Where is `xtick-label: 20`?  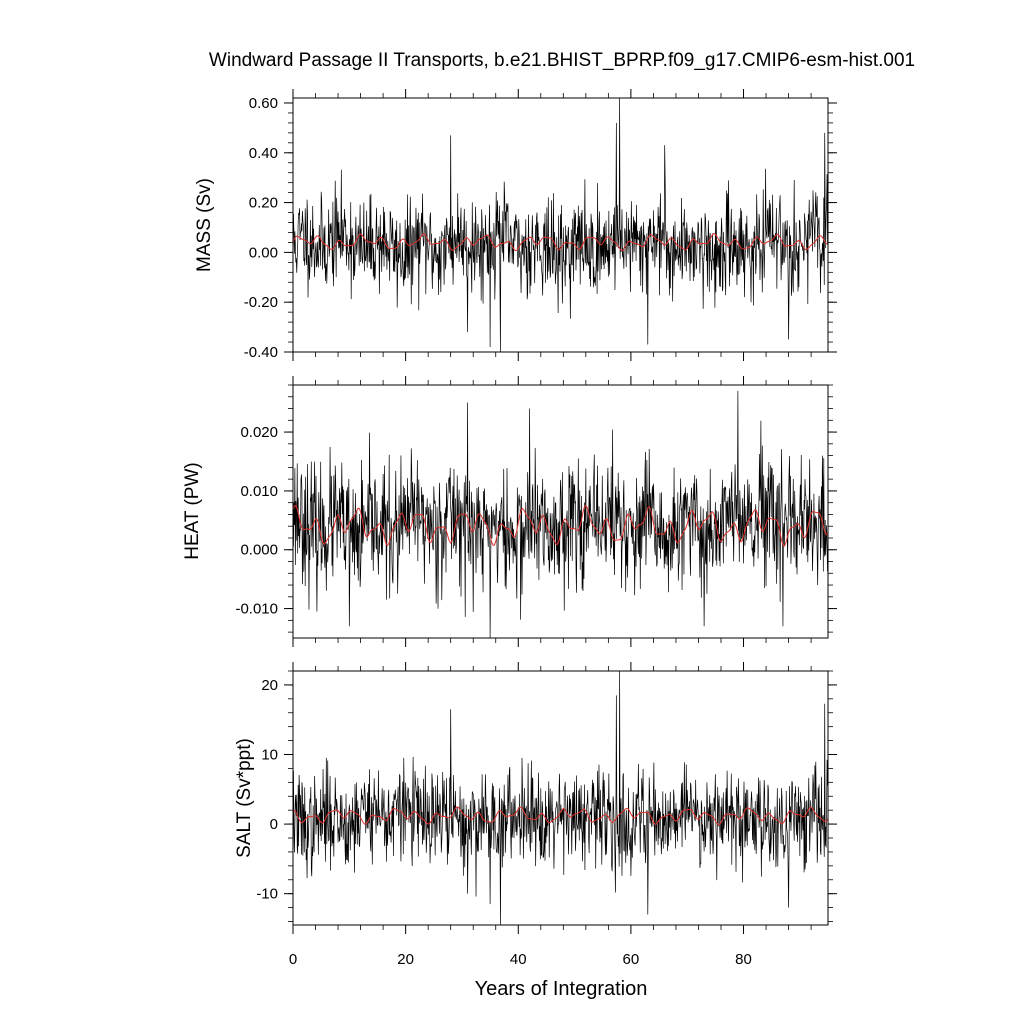 xtick-label: 20 is located at coordinates (405, 959).